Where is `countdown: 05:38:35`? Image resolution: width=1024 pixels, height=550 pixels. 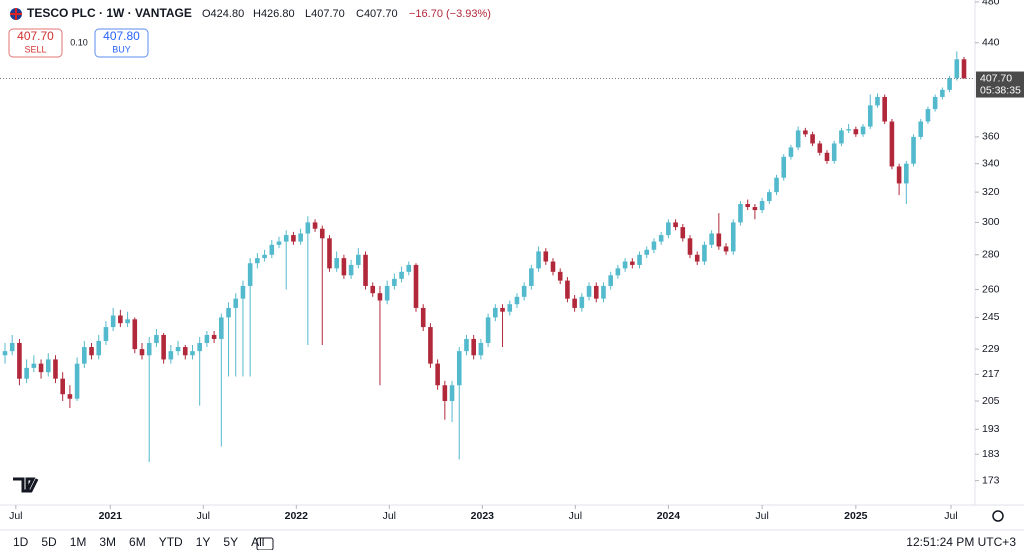
countdown: 05:38:35 is located at coordinates (1000, 90).